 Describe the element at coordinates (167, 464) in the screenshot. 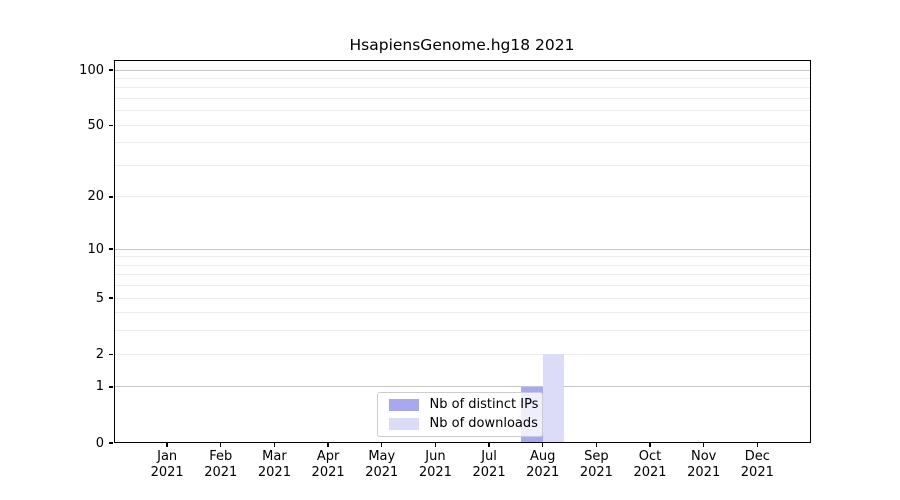

I see `x-tick-label: Jan 2021` at that location.